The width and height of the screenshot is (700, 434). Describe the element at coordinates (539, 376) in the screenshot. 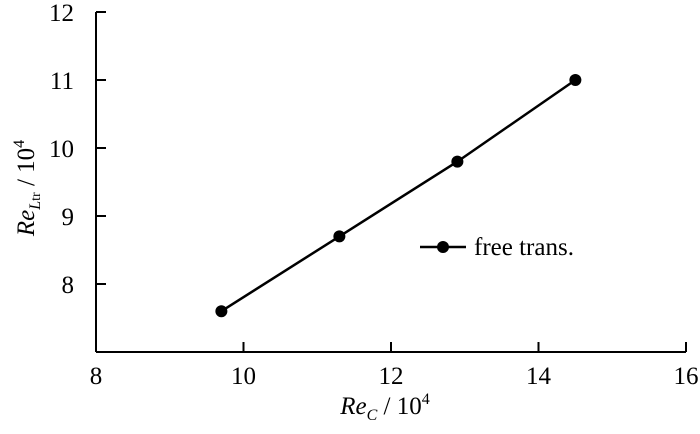

I see `x-tick-label: 14` at that location.